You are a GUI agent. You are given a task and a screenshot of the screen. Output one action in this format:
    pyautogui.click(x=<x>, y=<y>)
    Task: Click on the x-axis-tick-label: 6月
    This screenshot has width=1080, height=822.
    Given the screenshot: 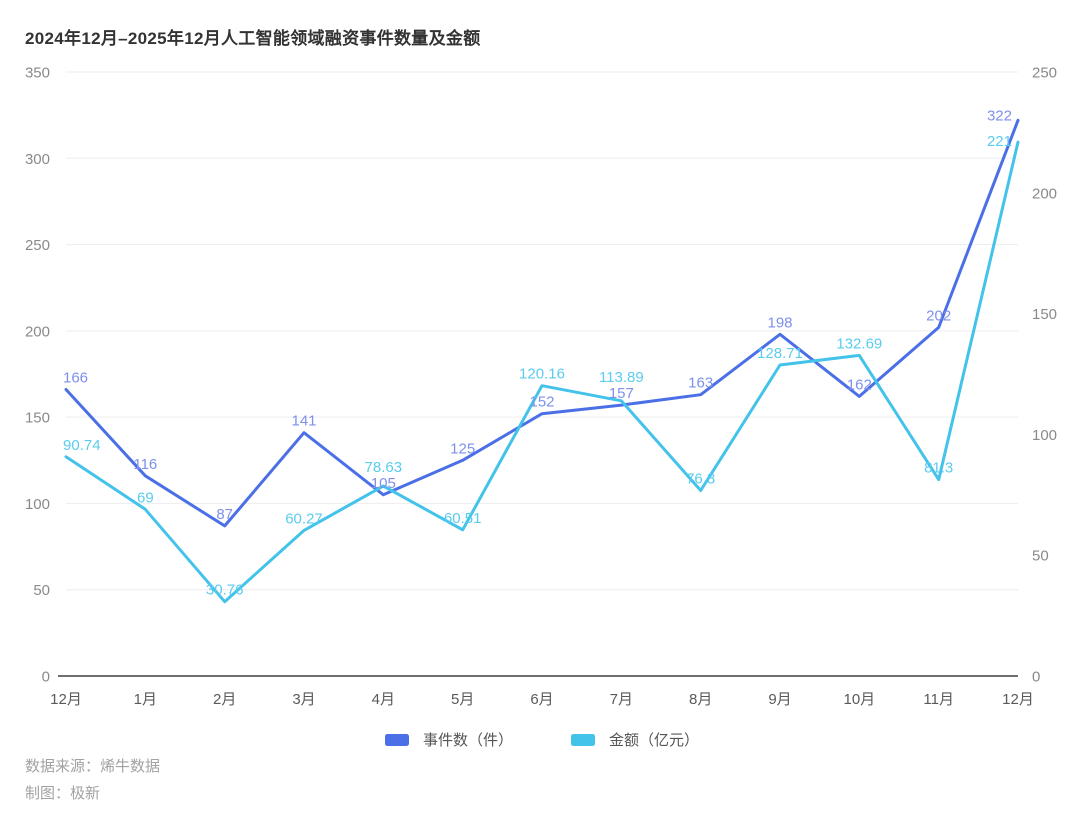 What is the action you would take?
    pyautogui.click(x=541, y=699)
    